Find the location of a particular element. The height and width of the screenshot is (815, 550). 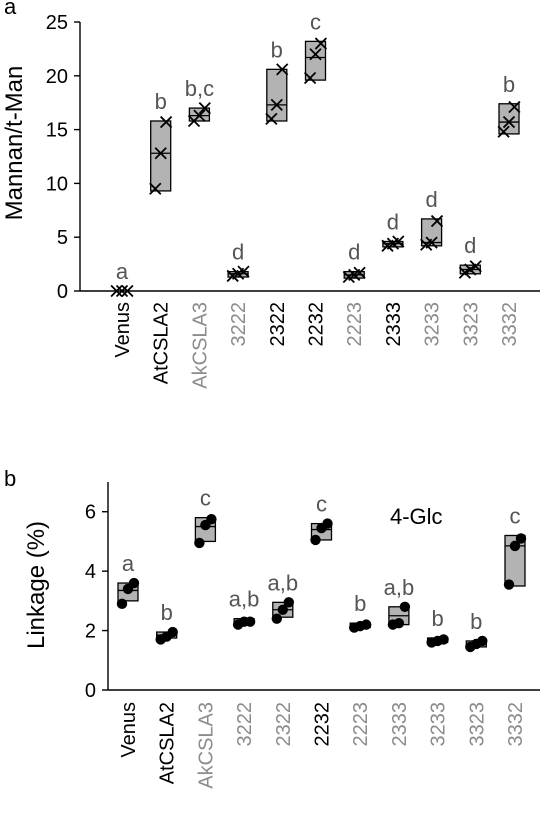

x-tick-label: 2223 is located at coordinates (361, 724).